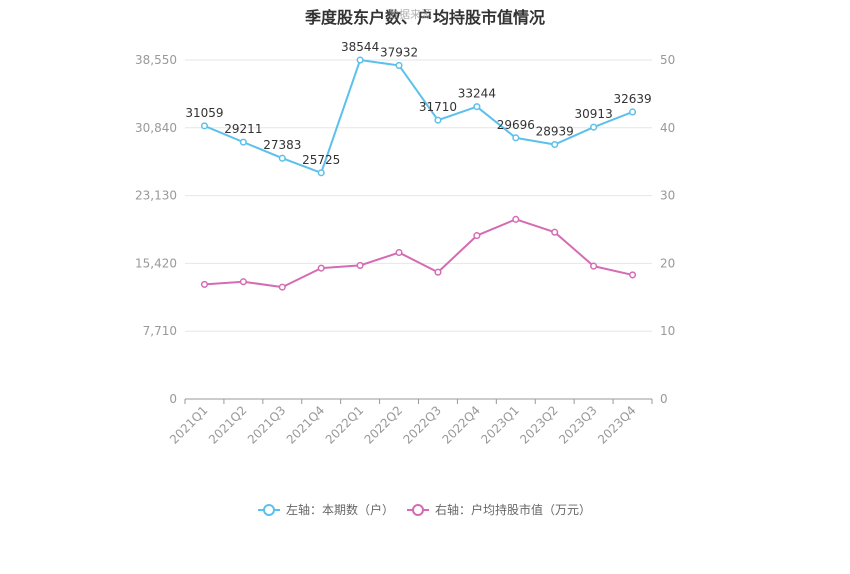 This screenshot has width=850, height=574. Describe the element at coordinates (345, 425) in the screenshot. I see `x-tick-label: 2022Q1` at that location.